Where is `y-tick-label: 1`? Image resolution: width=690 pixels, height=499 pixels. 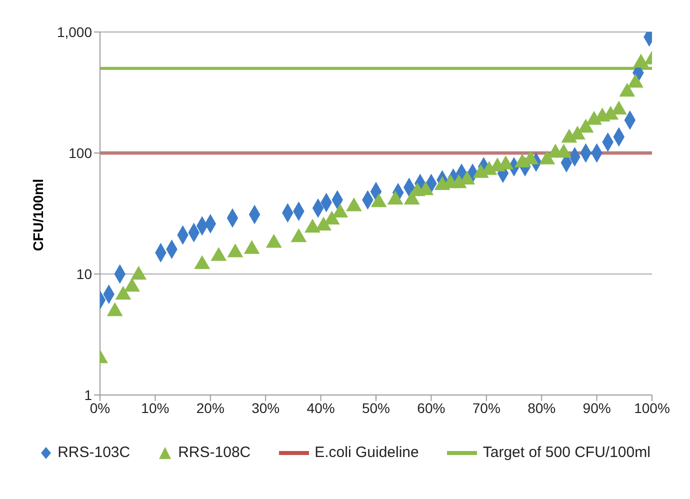
y-tick-label: 1 is located at coordinates (88, 394).